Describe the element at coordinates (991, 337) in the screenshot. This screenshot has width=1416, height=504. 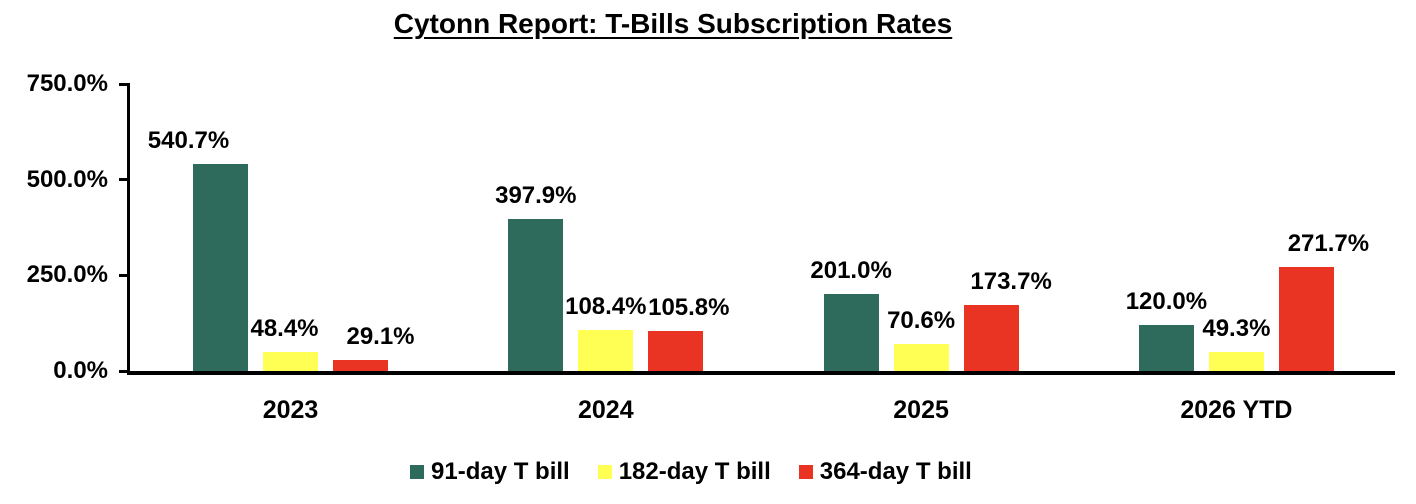
I see `bar-364-day-t-bill-2025` at that location.